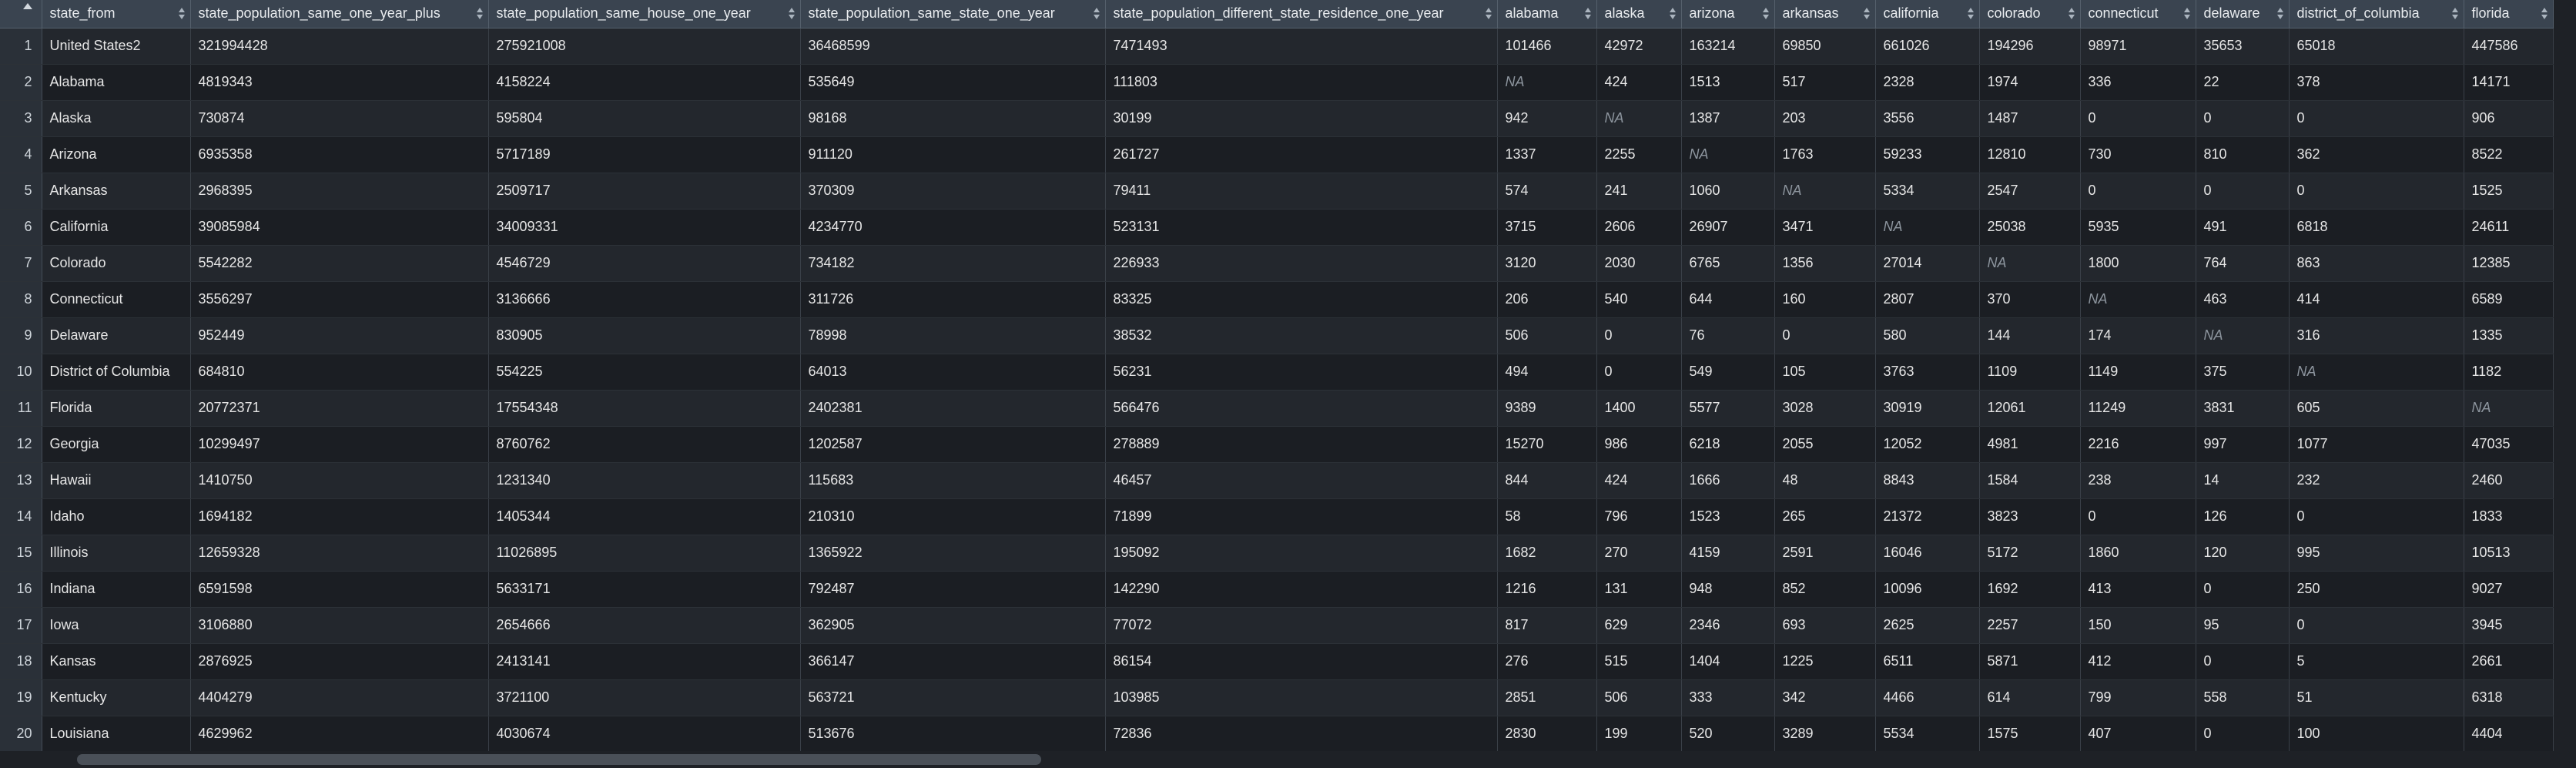  What do you see at coordinates (2376, 263) in the screenshot?
I see `table-cell: 863` at bounding box center [2376, 263].